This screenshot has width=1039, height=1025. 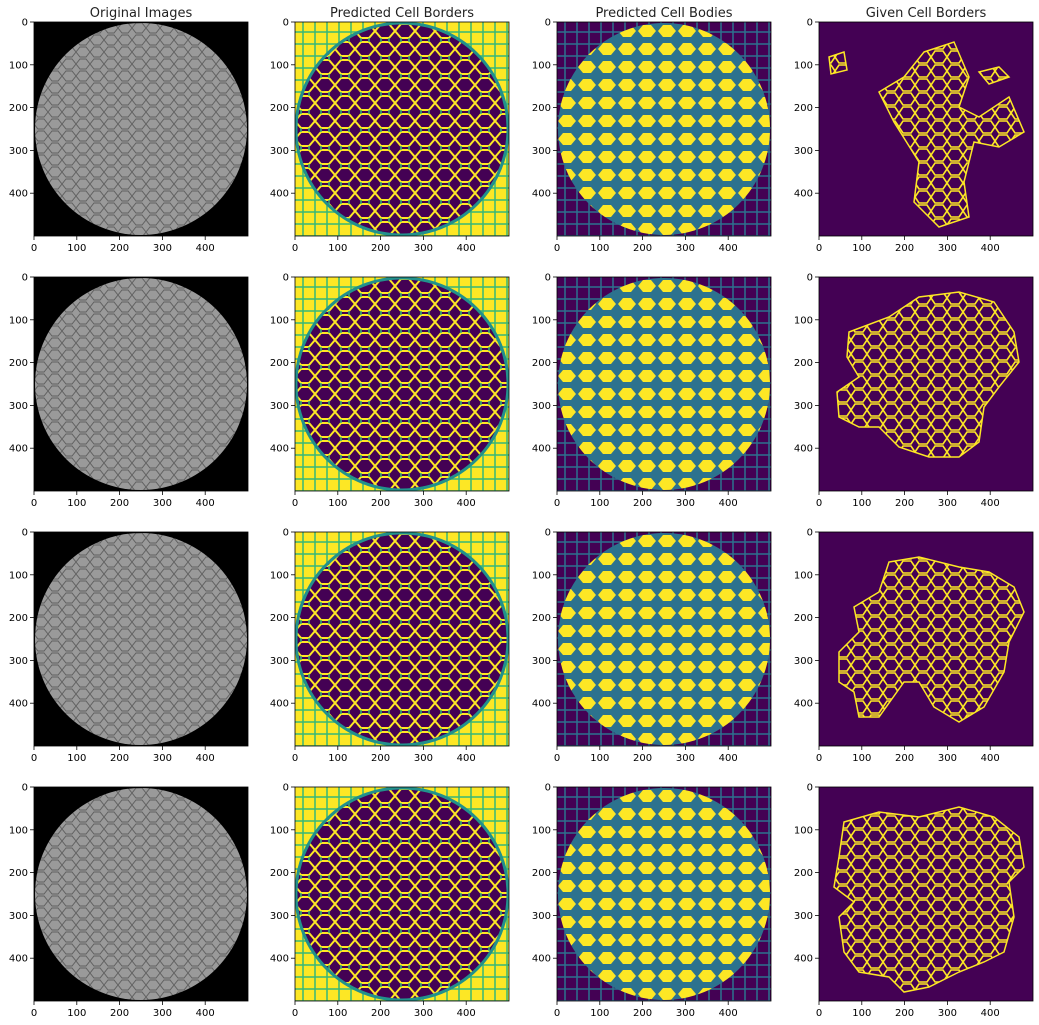 I want to click on column-title-1: Original Images, so click(x=141, y=13).